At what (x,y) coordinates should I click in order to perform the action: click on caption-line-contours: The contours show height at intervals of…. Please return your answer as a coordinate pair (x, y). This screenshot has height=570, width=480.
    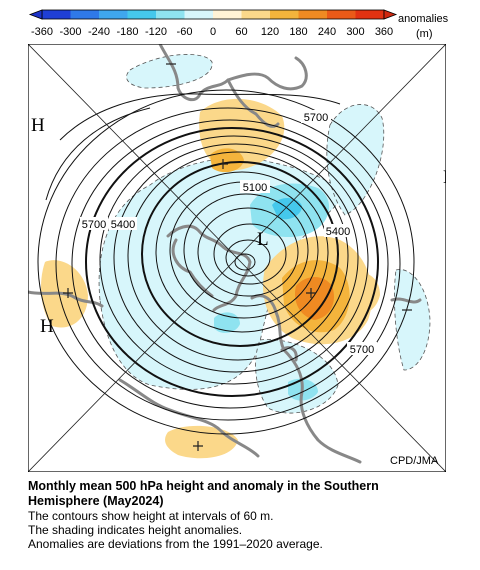
    Looking at the image, I should click on (151, 516).